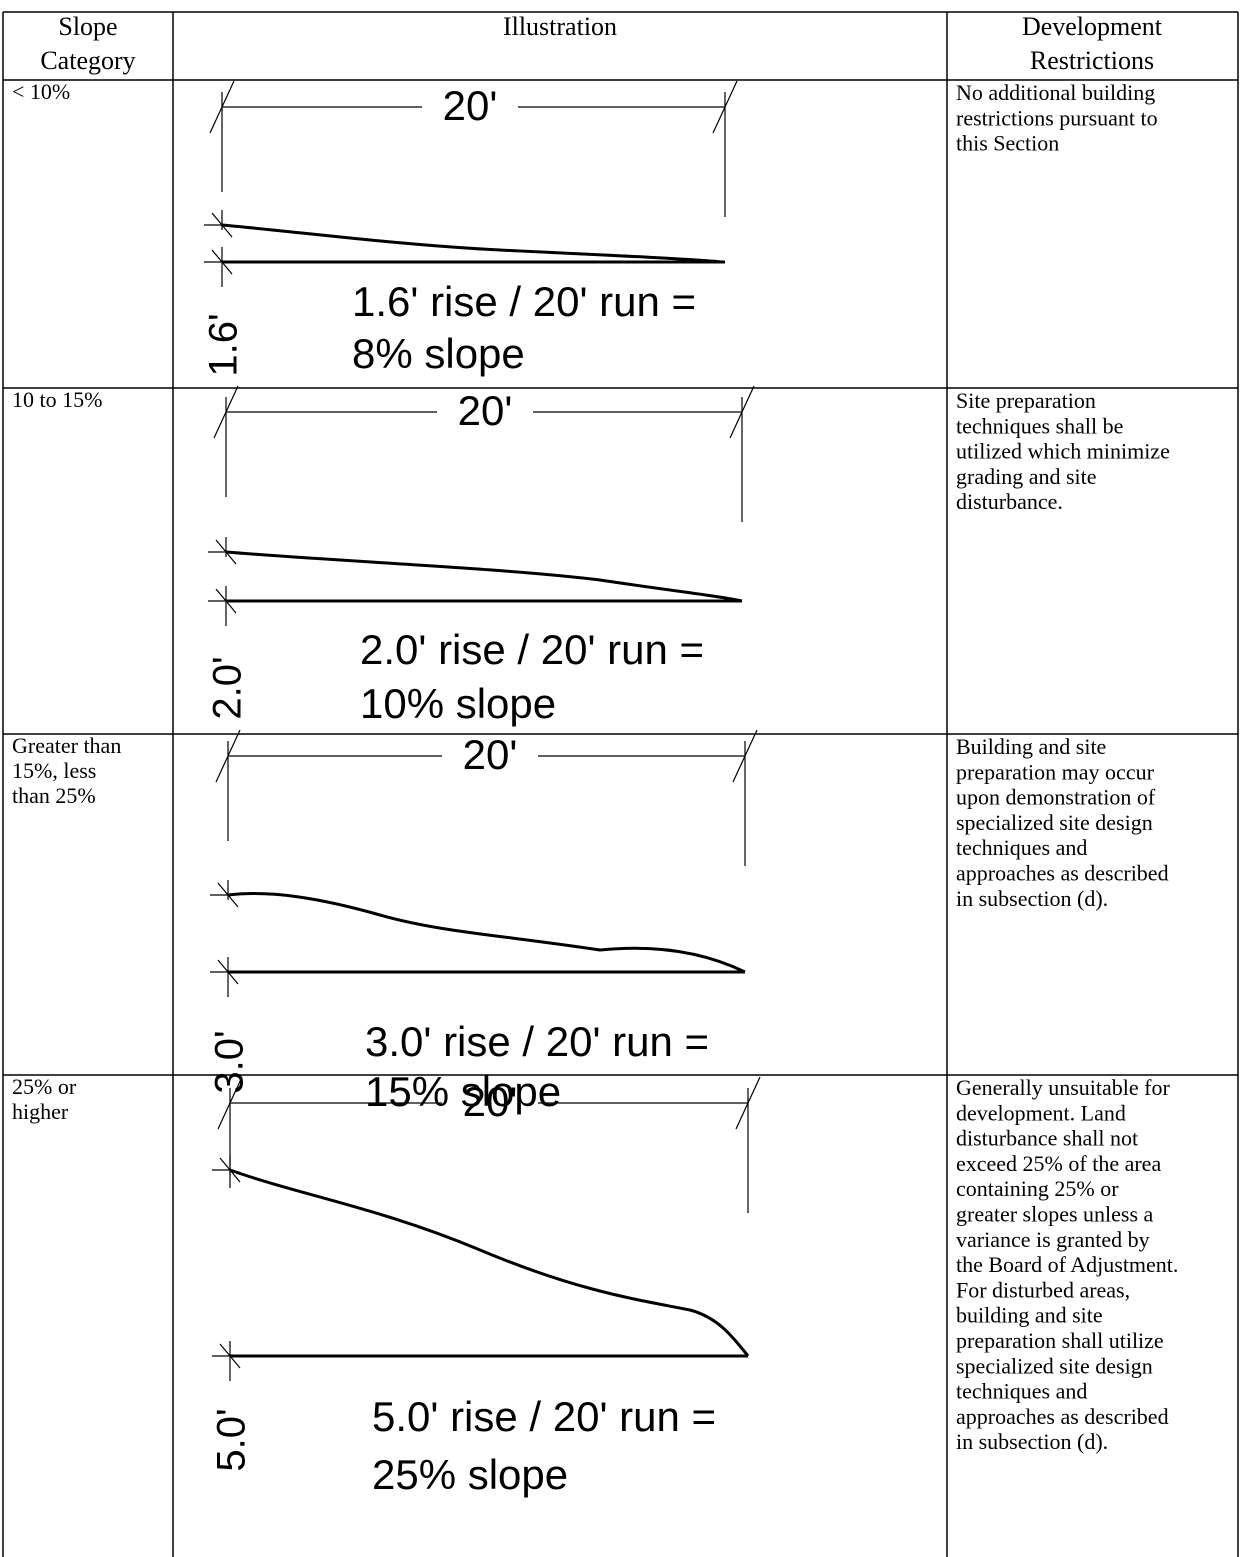 This screenshot has height=1557, width=1240. I want to click on restriction-text: Generally unsuitable for, so click(1063, 1087).